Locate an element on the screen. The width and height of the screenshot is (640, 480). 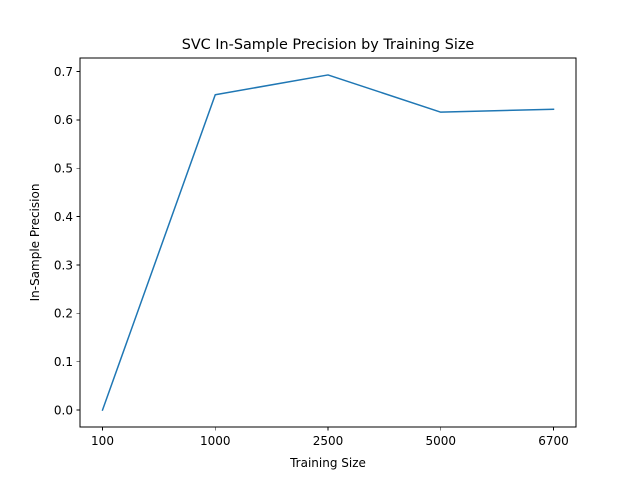
y-tick-label: 0.4 is located at coordinates (63, 217).